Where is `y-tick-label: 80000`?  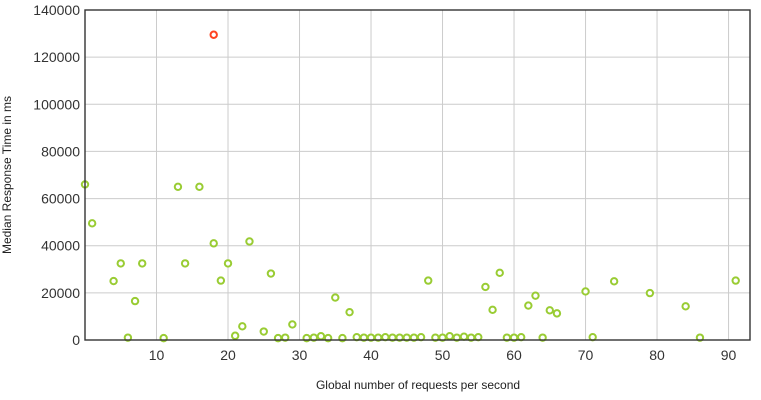
y-tick-label: 80000 is located at coordinates (60, 151).